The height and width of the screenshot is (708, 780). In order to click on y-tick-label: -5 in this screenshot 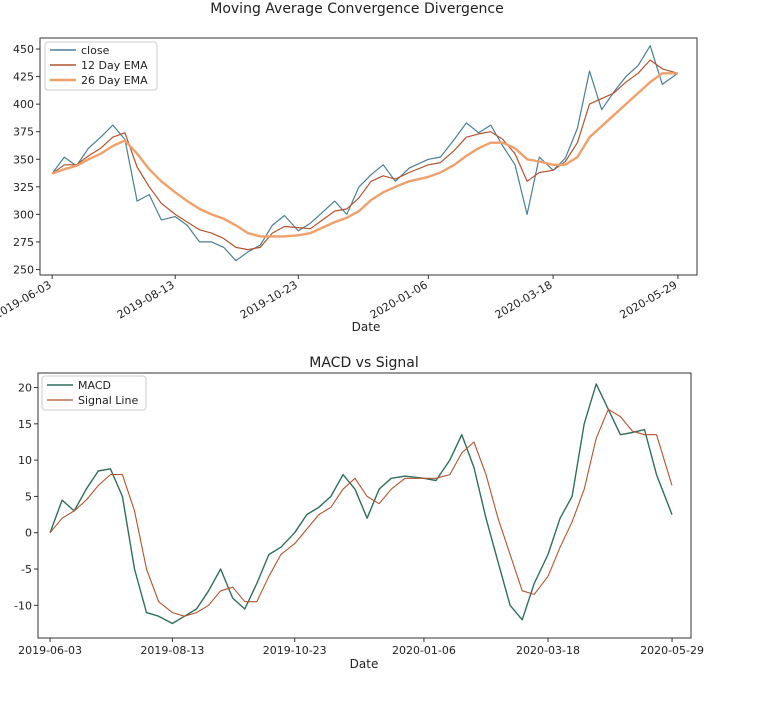, I will do `click(26, 569)`.